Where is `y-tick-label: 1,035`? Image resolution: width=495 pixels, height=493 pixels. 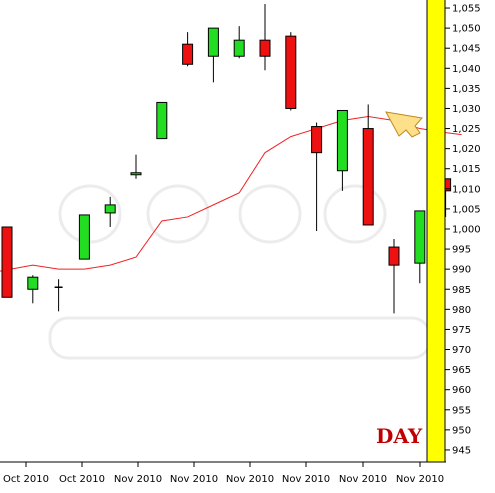 y-tick-label: 1,035 is located at coordinates (466, 89).